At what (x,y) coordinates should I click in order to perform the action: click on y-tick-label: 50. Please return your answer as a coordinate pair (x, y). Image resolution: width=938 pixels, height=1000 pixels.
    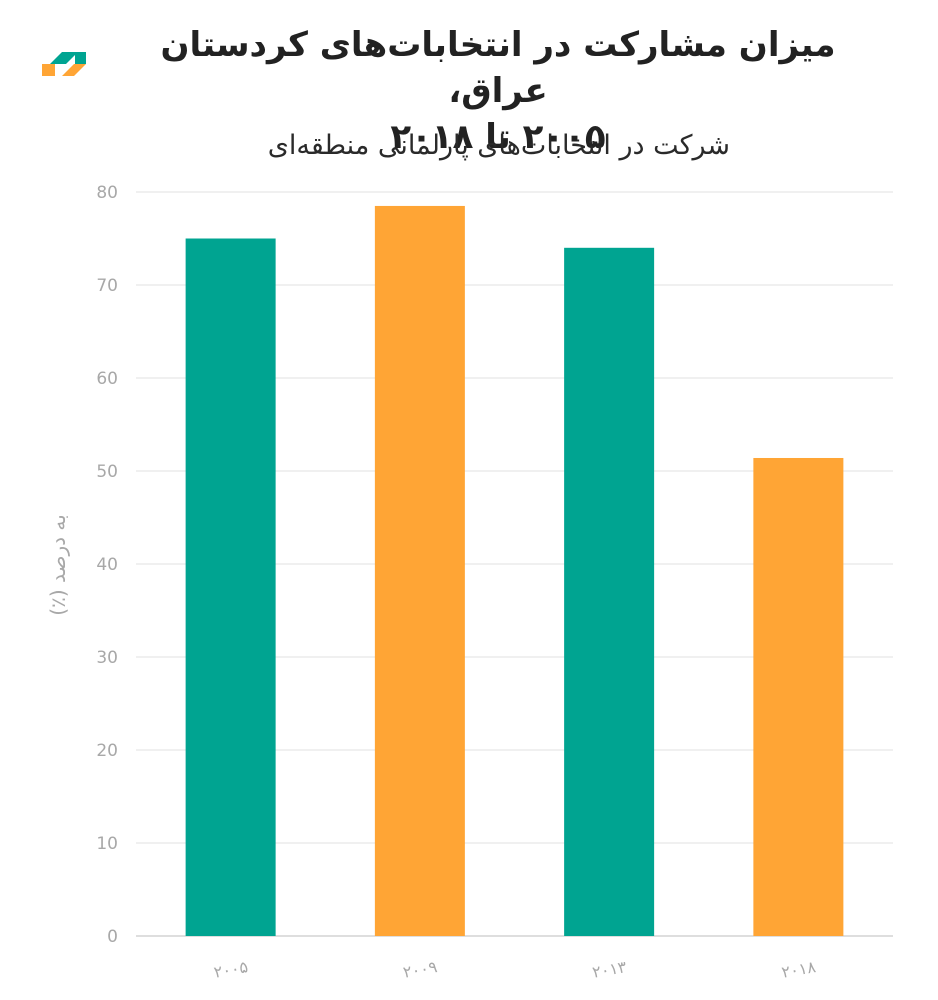
    Looking at the image, I should click on (107, 472).